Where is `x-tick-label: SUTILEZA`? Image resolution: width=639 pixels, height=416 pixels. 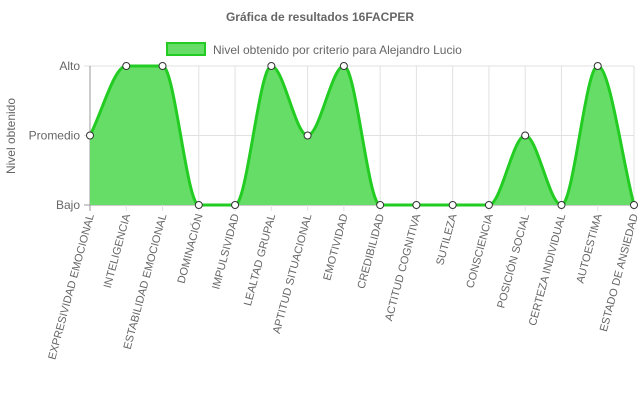 x-tick-label: SUTILEZA is located at coordinates (446, 239).